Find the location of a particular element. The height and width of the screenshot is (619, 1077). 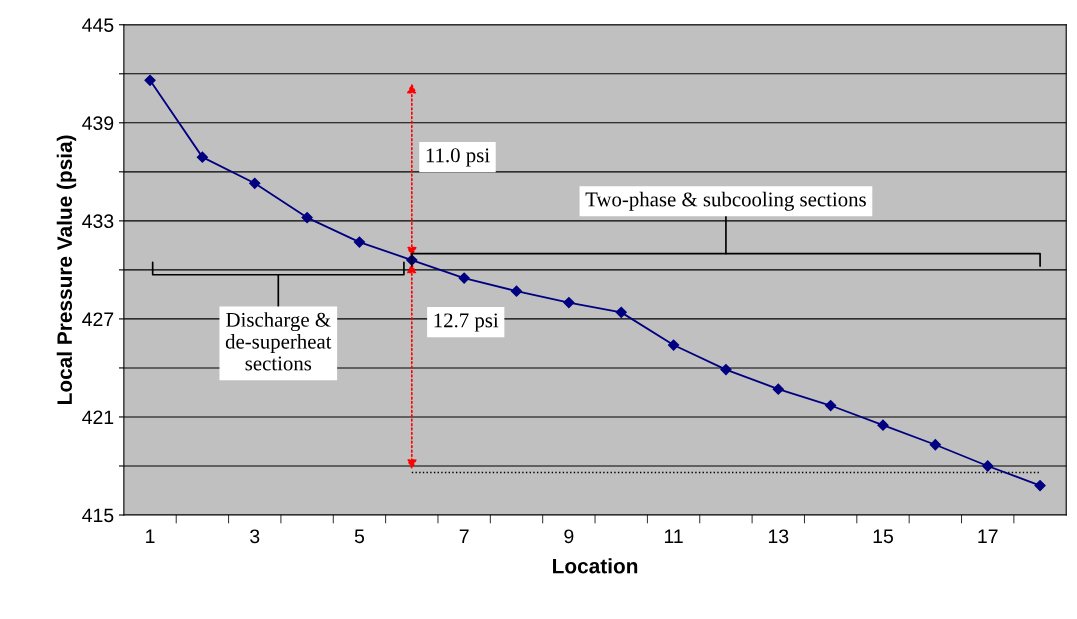

x-tick-label: 17 is located at coordinates (988, 536).